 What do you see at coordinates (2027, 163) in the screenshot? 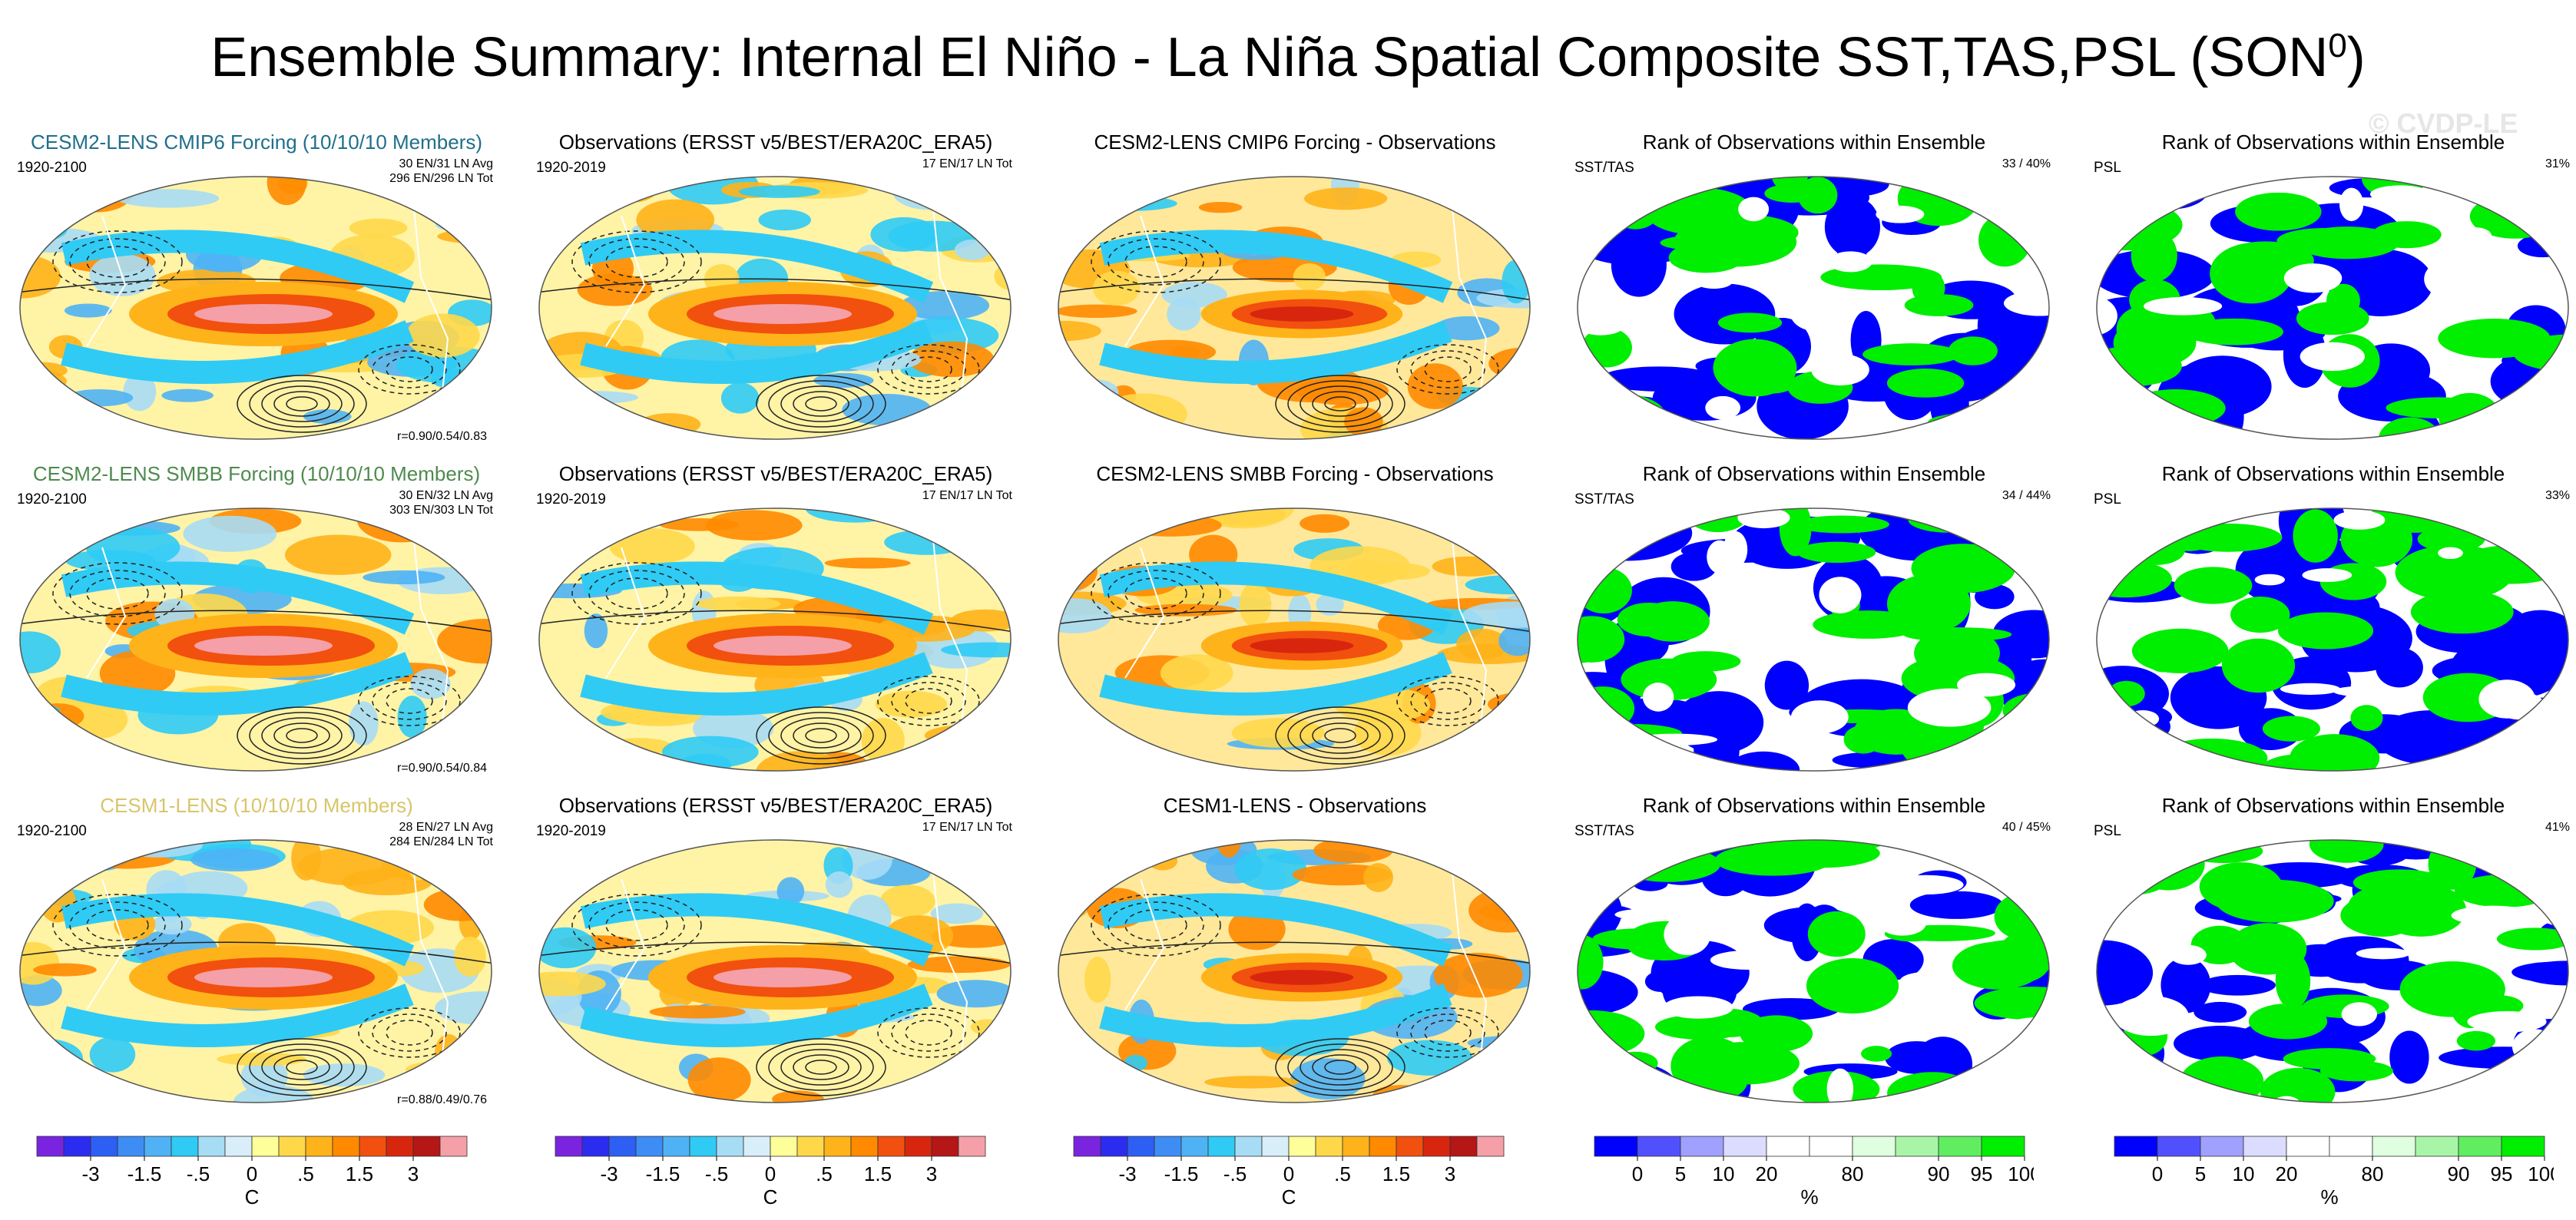
I see `panel-stats-line: 33 / 40%` at bounding box center [2027, 163].